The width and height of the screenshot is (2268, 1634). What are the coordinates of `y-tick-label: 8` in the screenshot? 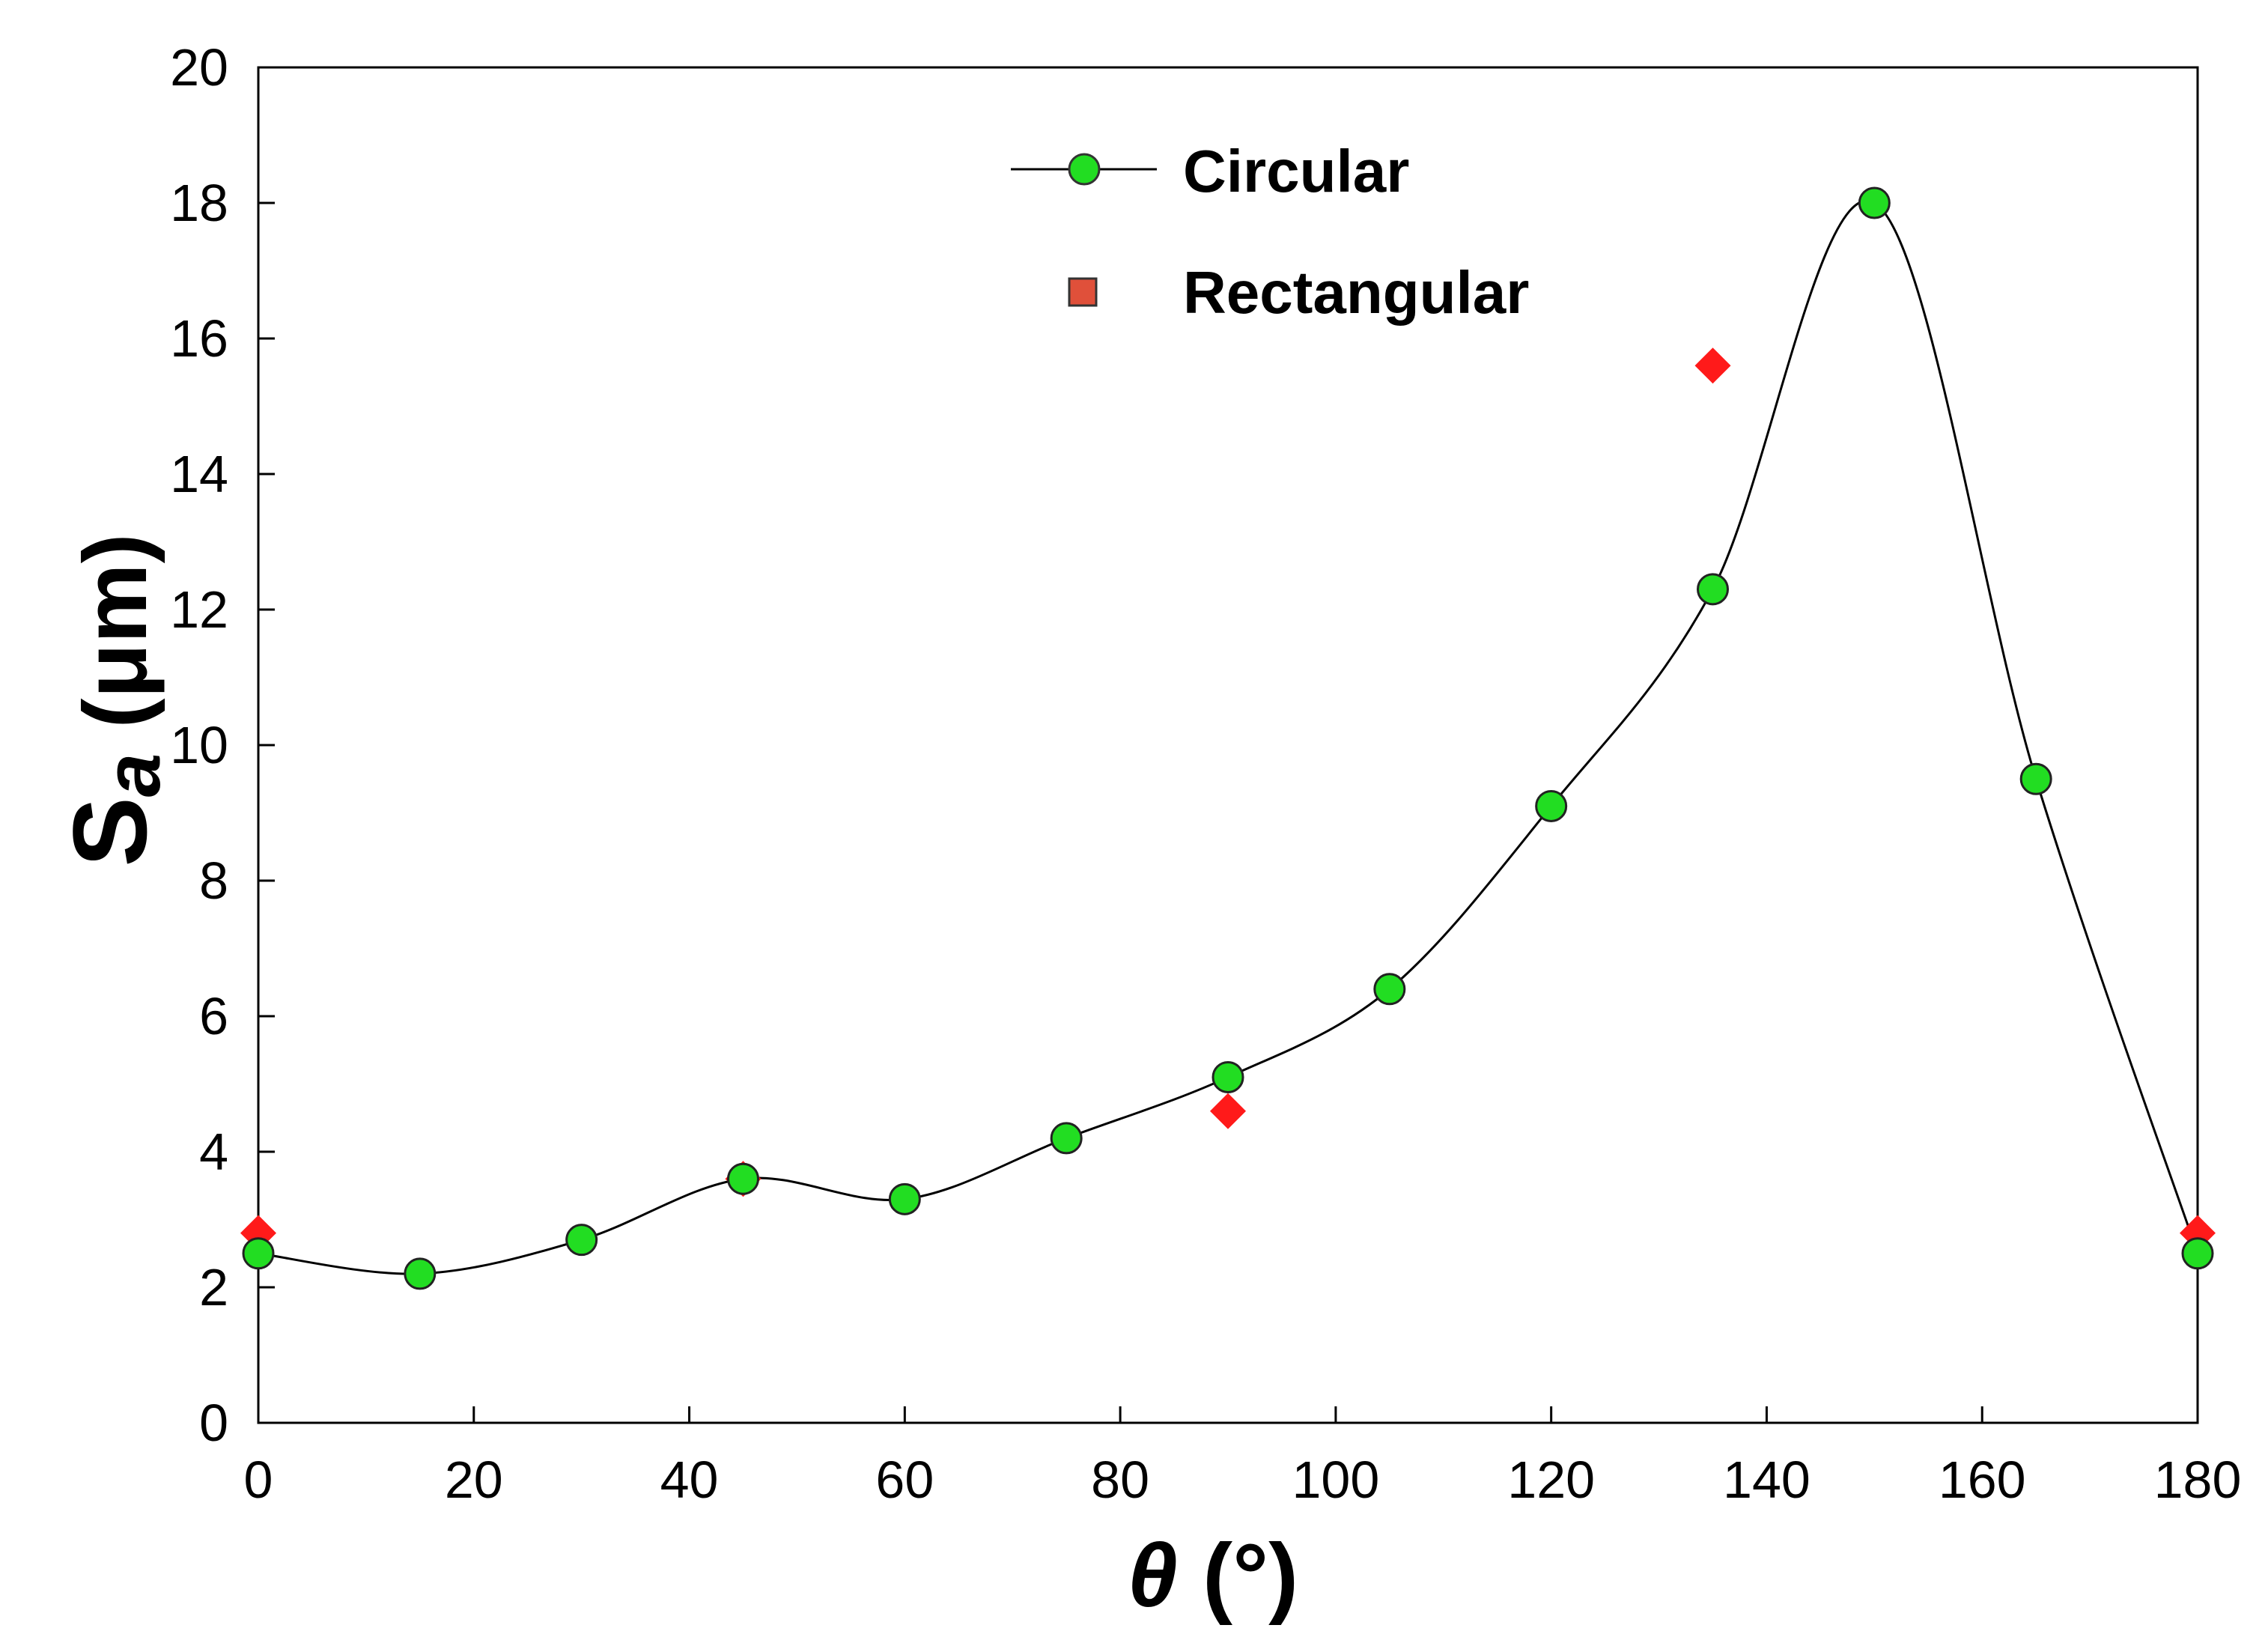 It's located at (213, 881).